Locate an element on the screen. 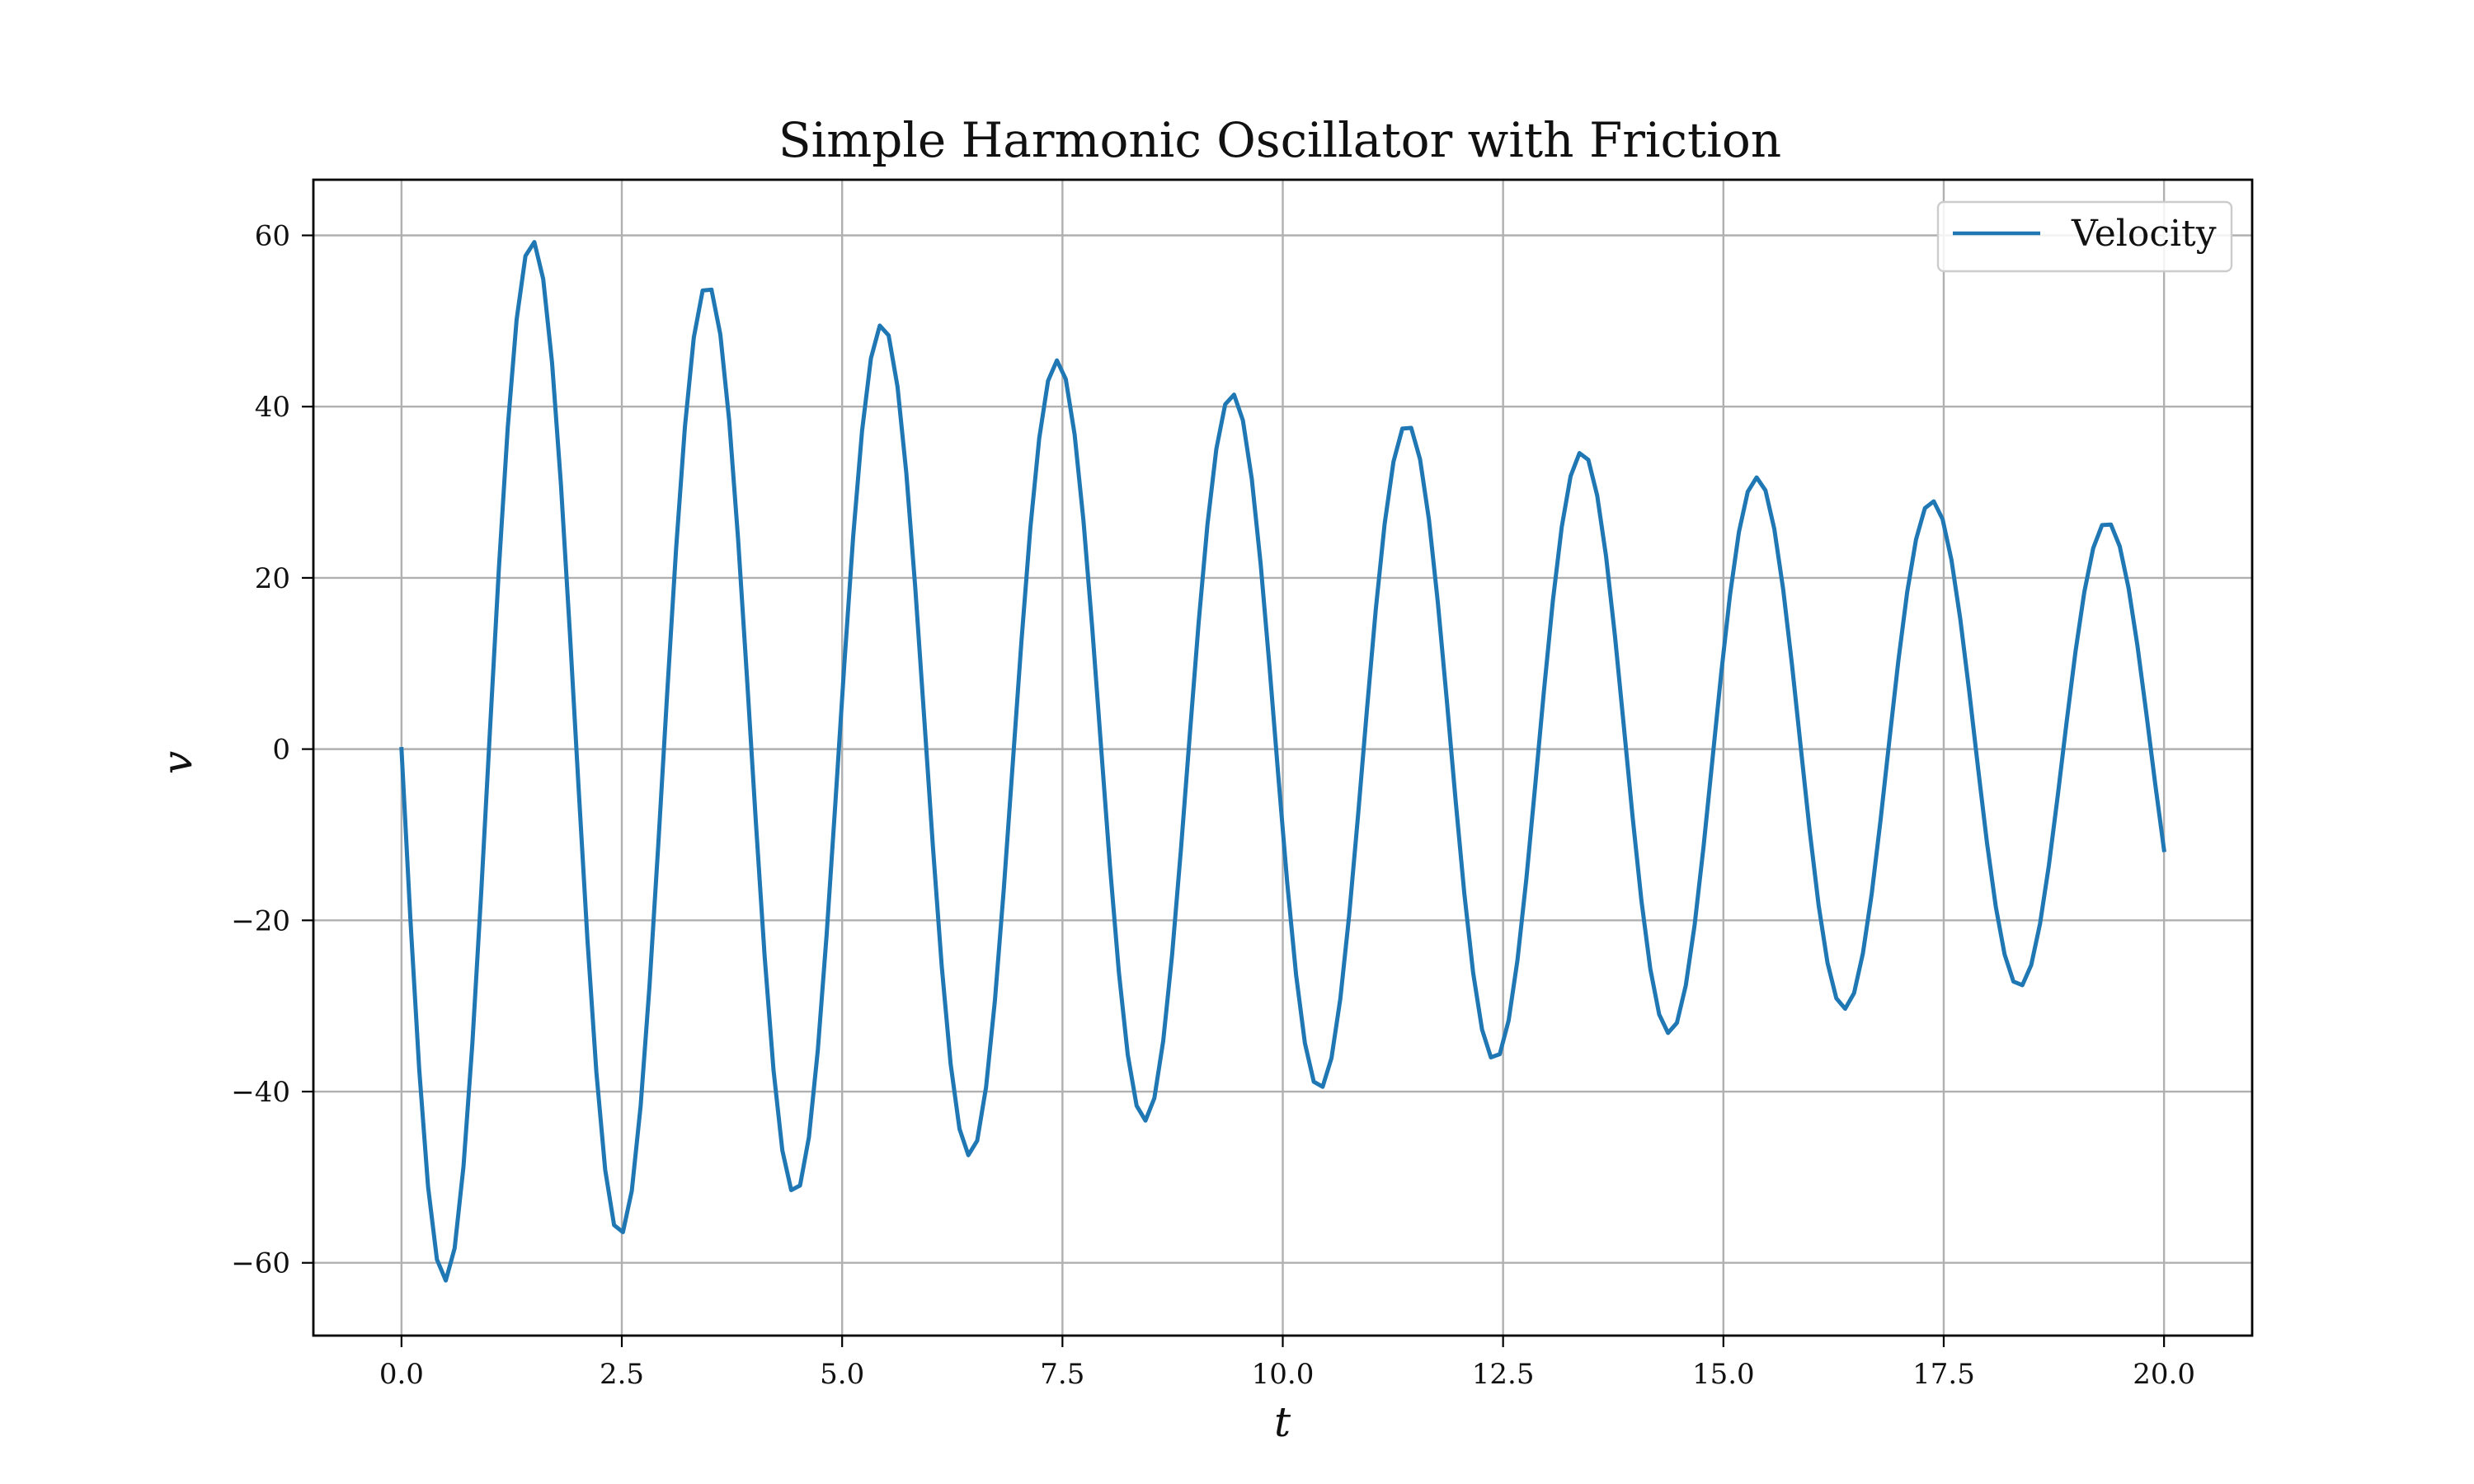 The width and height of the screenshot is (2474, 1484). x-tick-label: 15.0 is located at coordinates (1723, 1374).